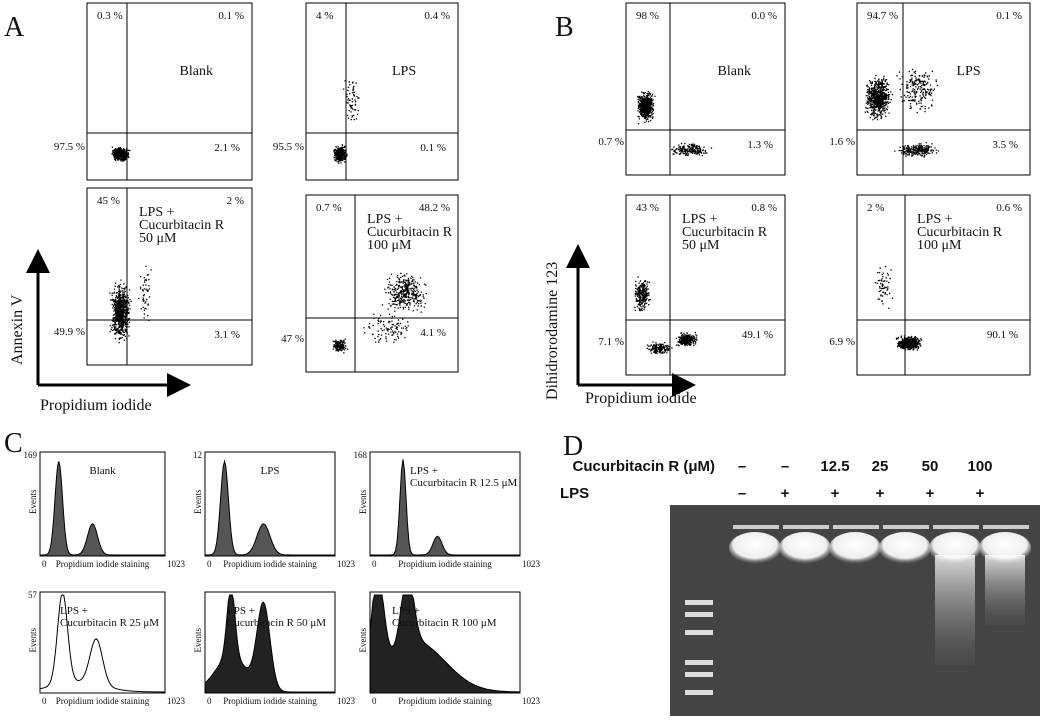 The height and width of the screenshot is (720, 1046). Describe the element at coordinates (389, 245) in the screenshot. I see `plot-title: 100 μM` at that location.